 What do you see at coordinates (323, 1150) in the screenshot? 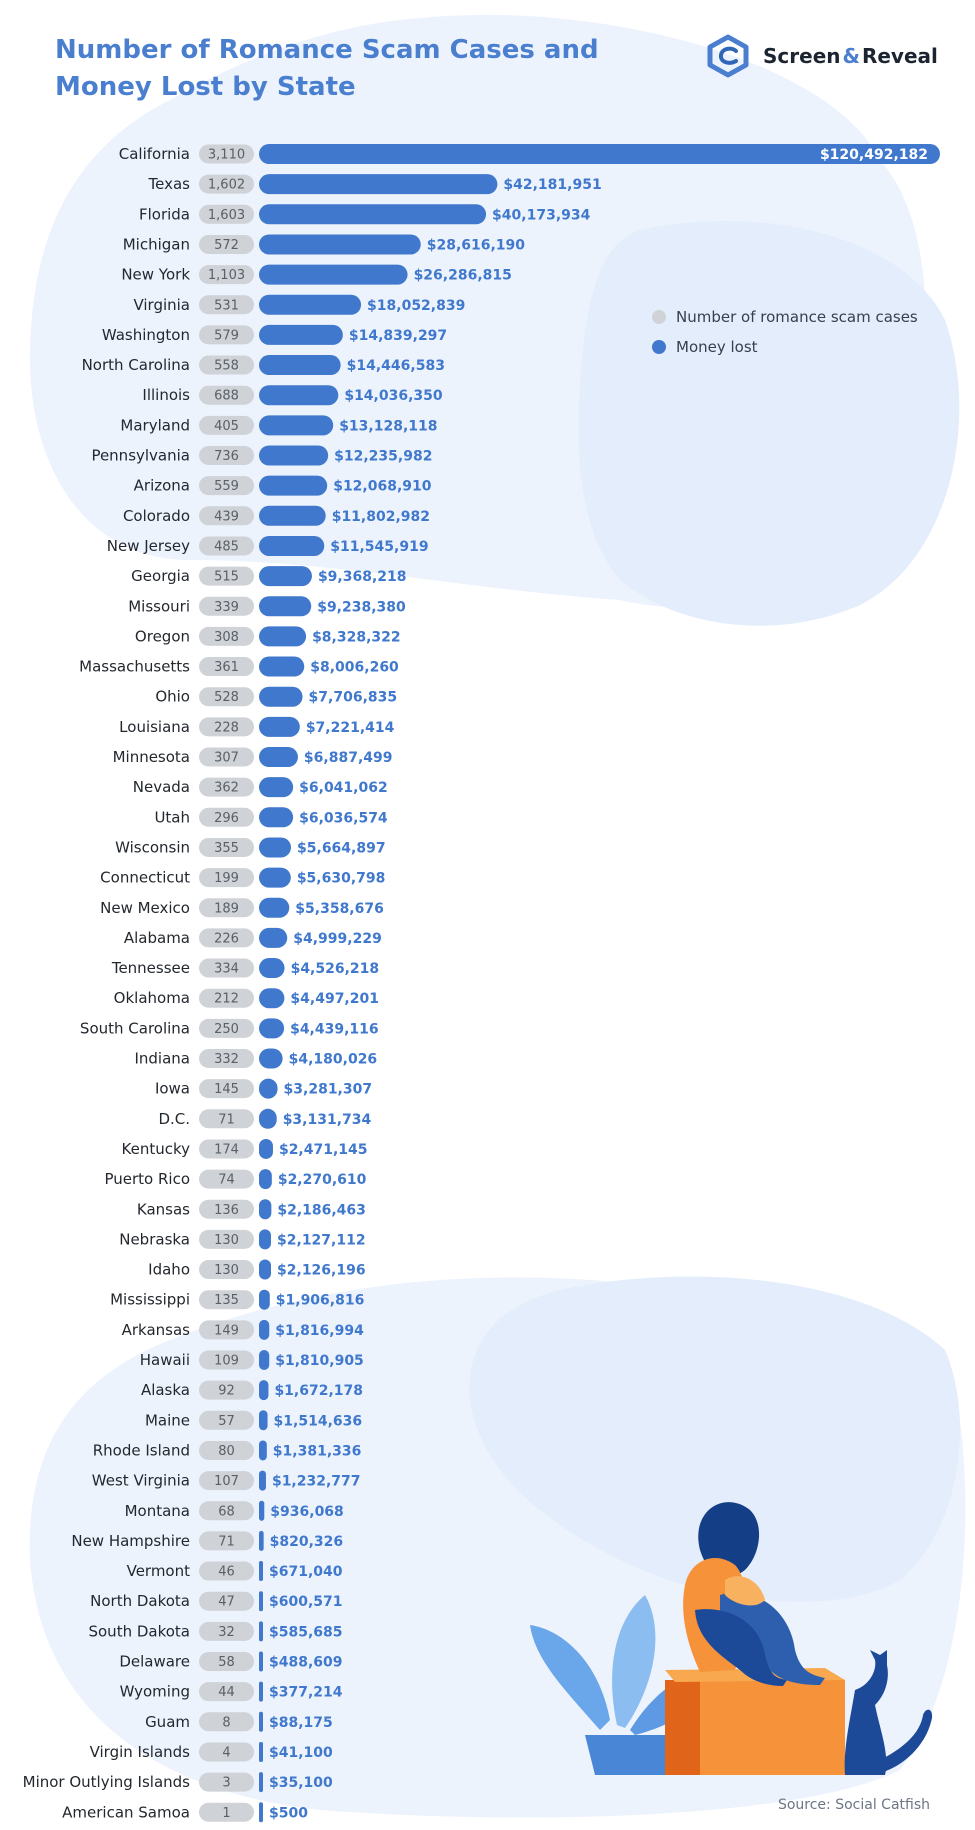
I see `money-value-label: $2,471,145` at bounding box center [323, 1150].